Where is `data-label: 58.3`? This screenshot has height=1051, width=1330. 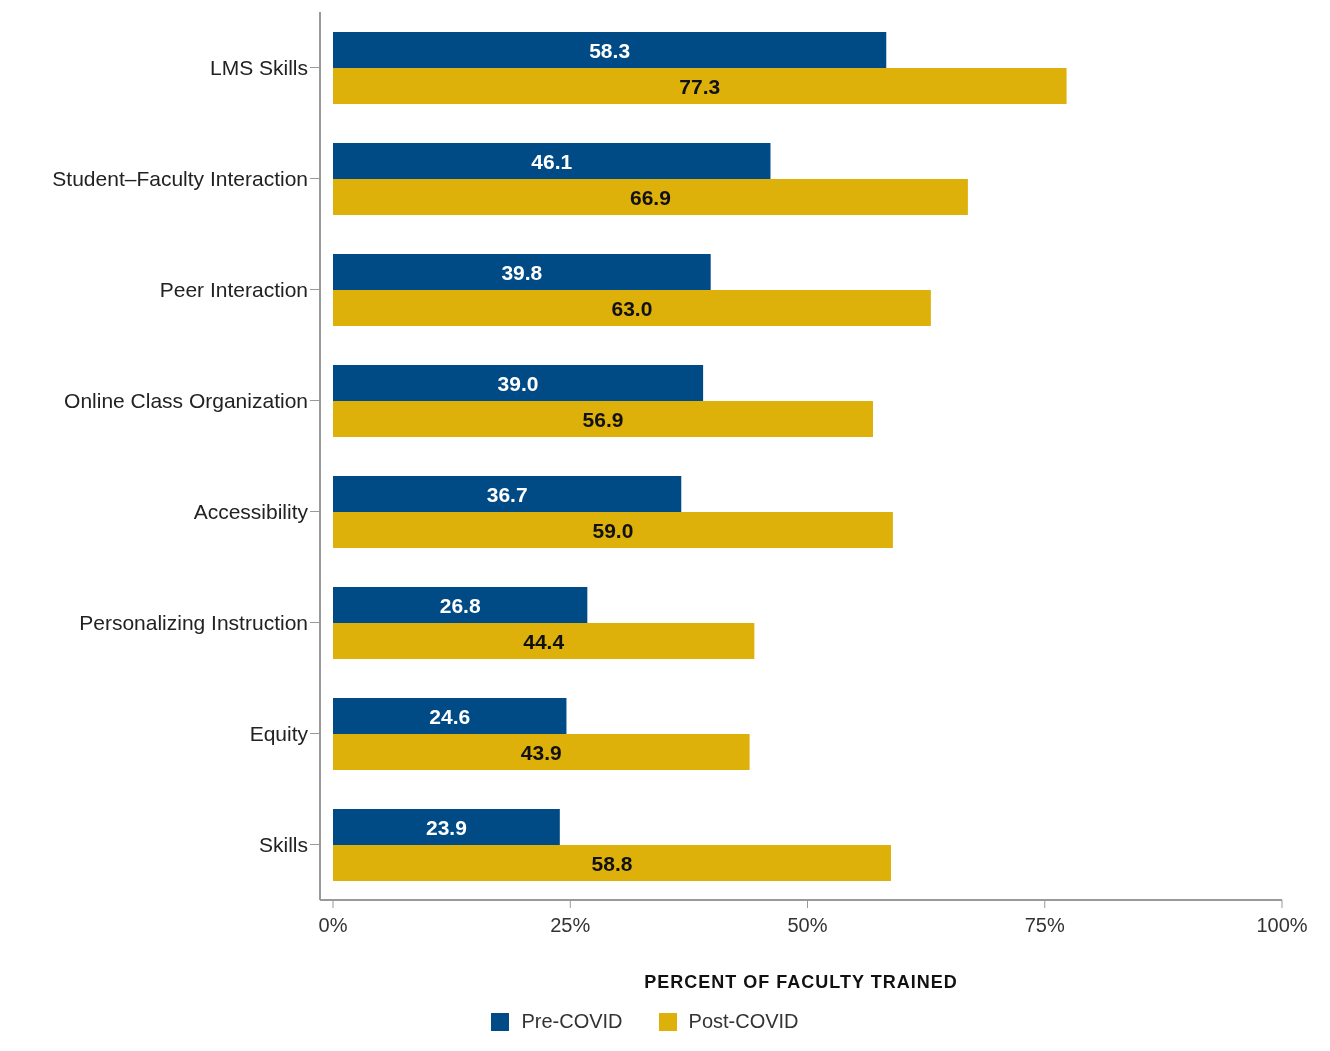 data-label: 58.3 is located at coordinates (610, 50).